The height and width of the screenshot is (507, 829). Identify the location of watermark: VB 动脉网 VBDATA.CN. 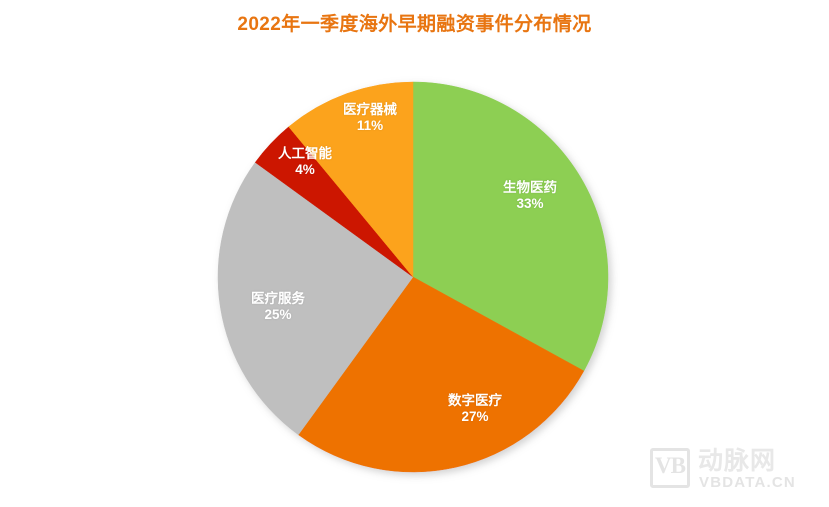
(730, 471).